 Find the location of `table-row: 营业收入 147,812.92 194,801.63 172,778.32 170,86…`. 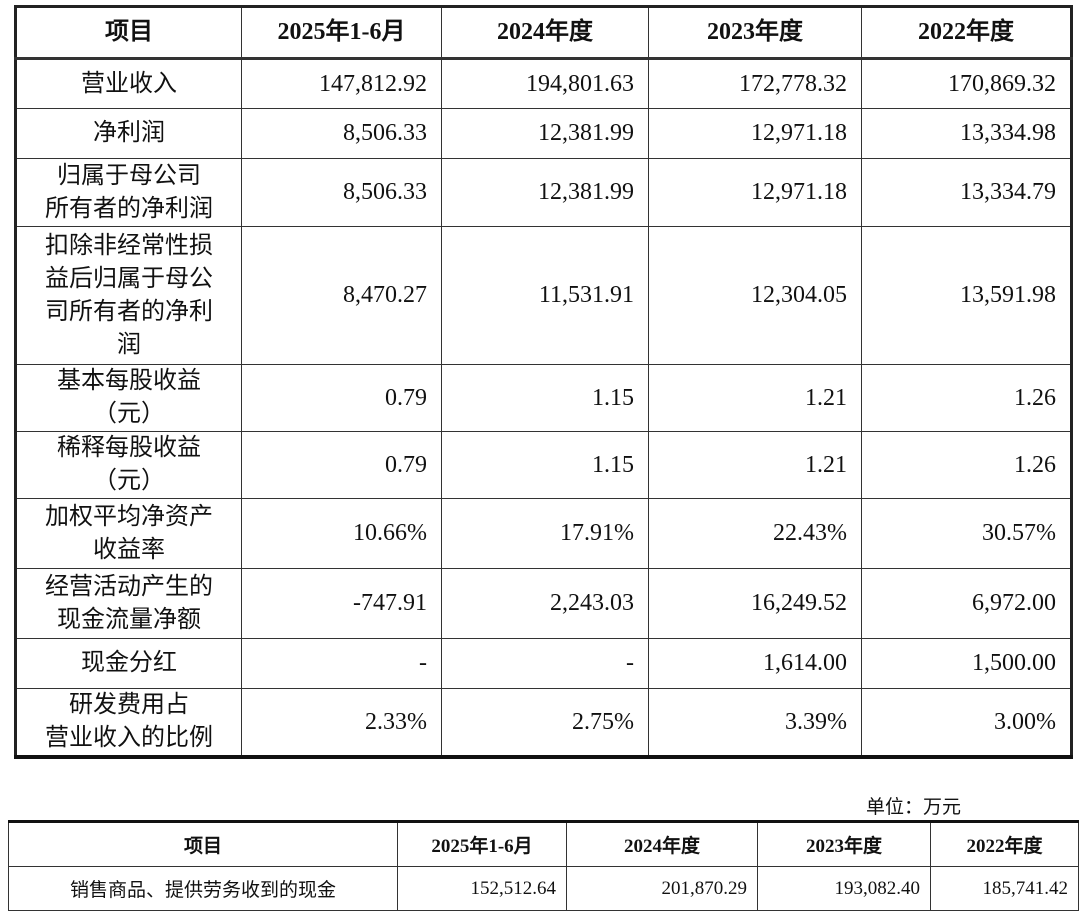

table-row: 营业收入 147,812.92 194,801.63 172,778.32 170,86… is located at coordinates (543, 83).